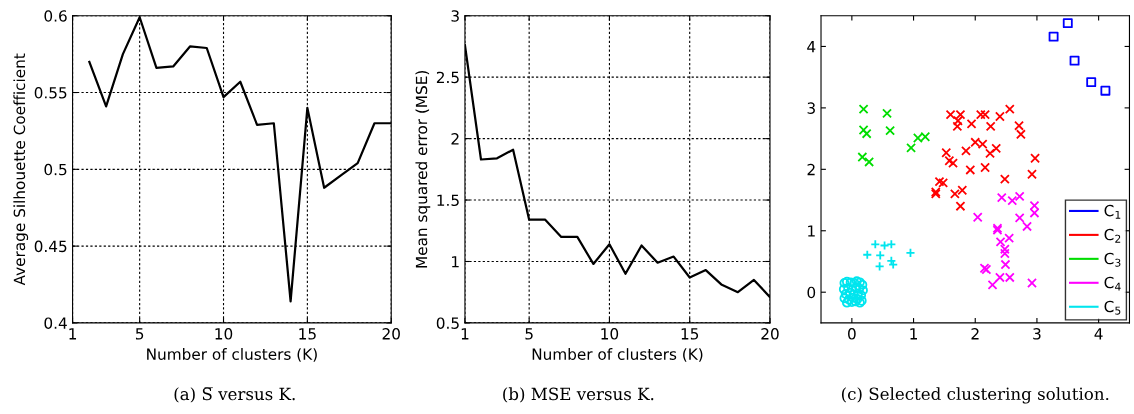 The image size is (1134, 414). What do you see at coordinates (448, 200) in the screenshot?
I see `y-tick-label: 1.5` at bounding box center [448, 200].